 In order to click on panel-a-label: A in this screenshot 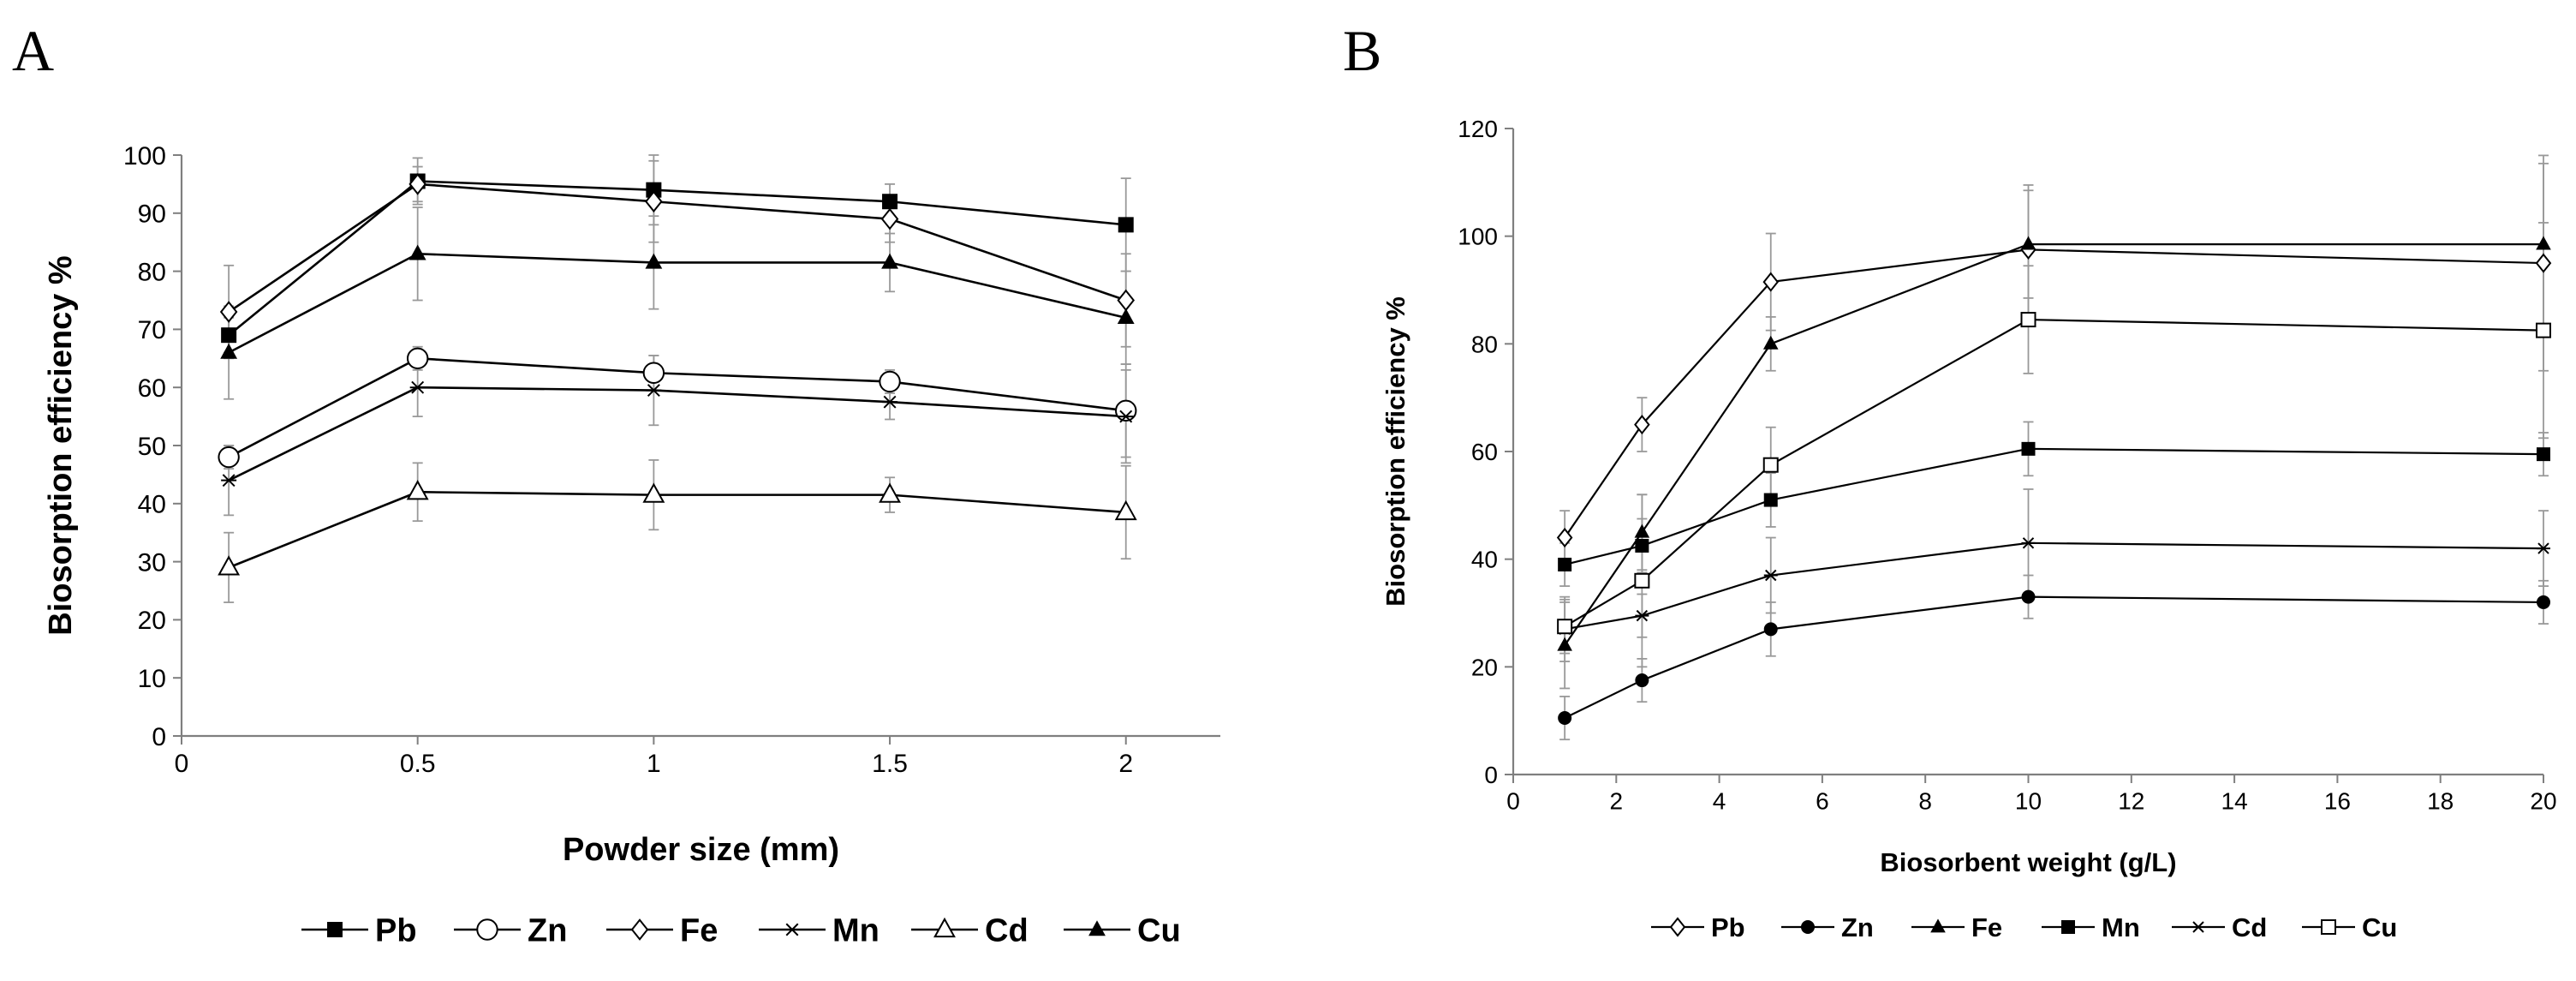, I will do `click(33, 50)`.